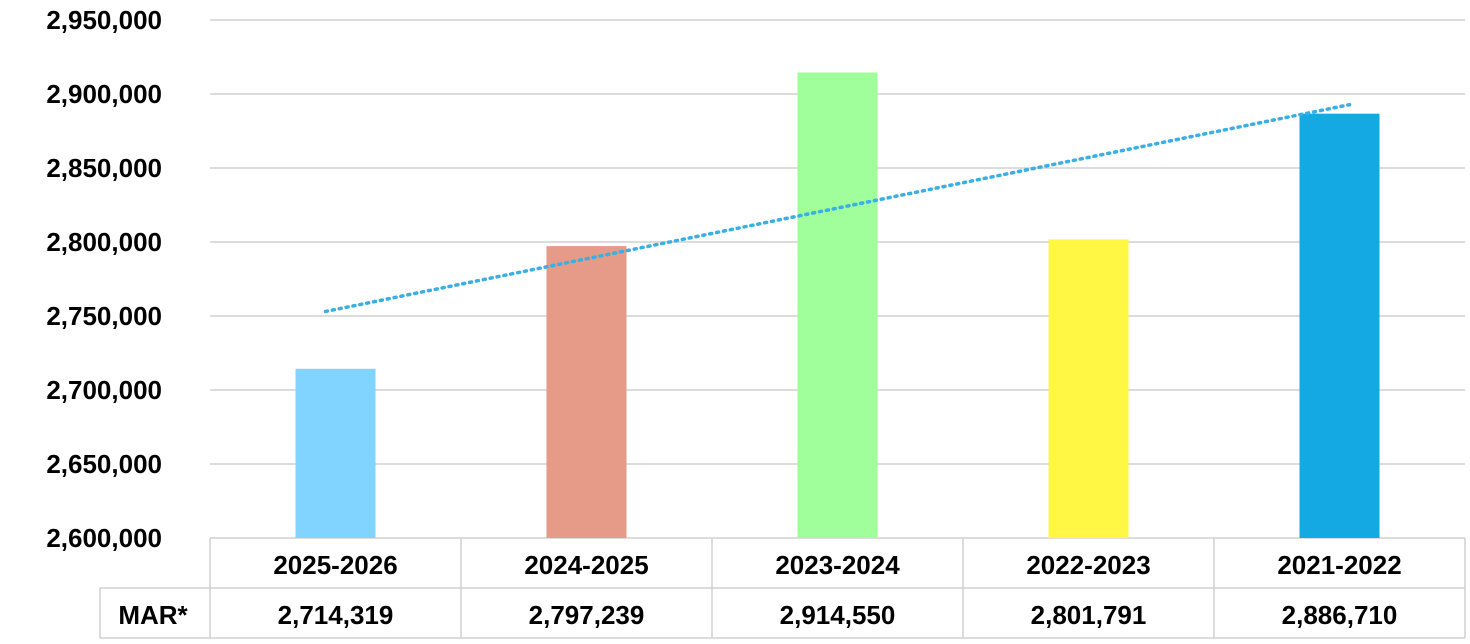 Image resolution: width=1470 pixels, height=644 pixels. Describe the element at coordinates (104, 94) in the screenshot. I see `y-tick-label: 2,900,000` at that location.